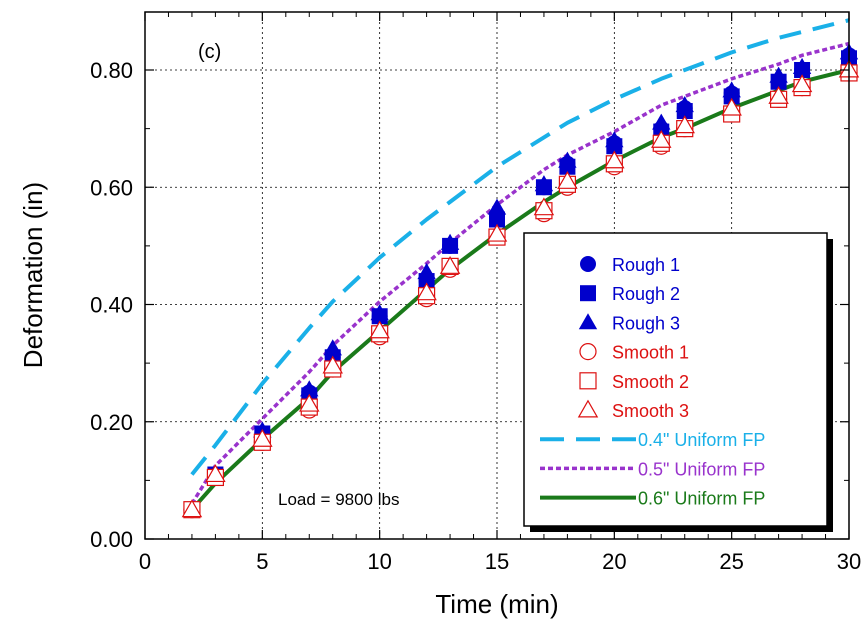  What do you see at coordinates (379, 561) in the screenshot?
I see `x-tick-label: 10` at bounding box center [379, 561].